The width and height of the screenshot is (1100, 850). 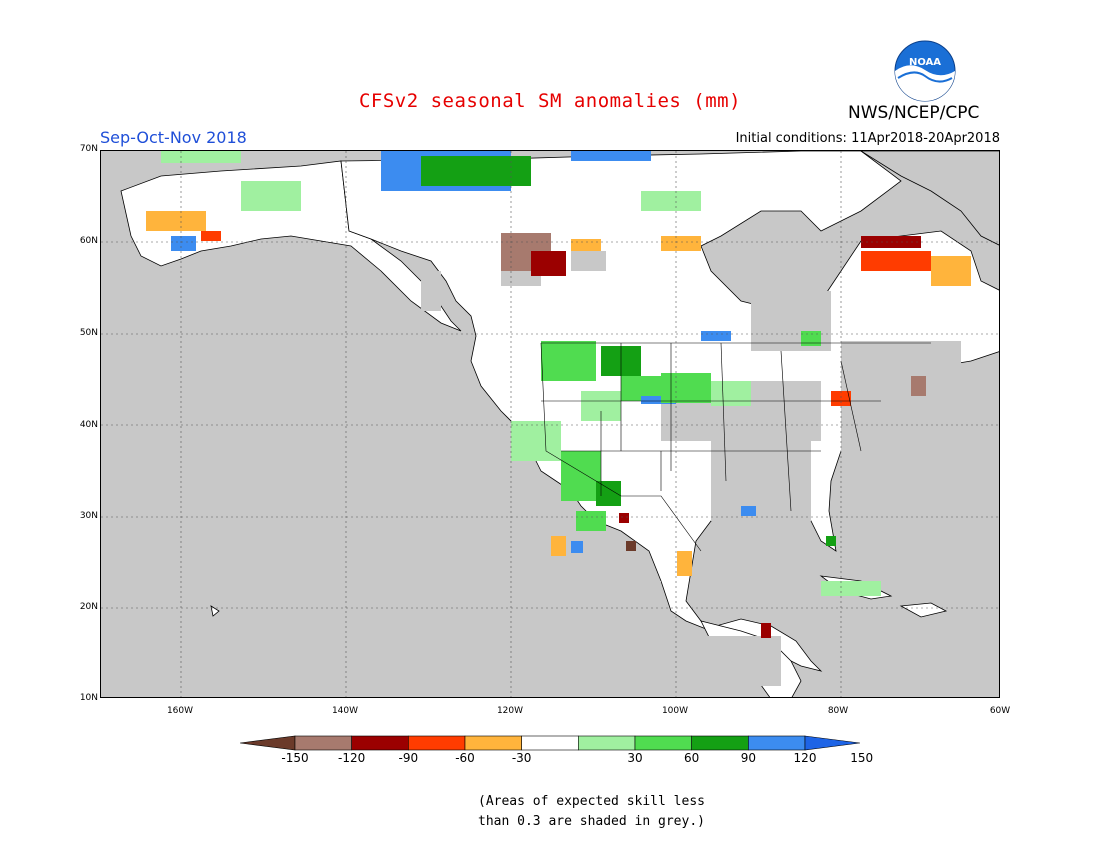 I want to click on colorbar-label: 90, so click(x=748, y=758).